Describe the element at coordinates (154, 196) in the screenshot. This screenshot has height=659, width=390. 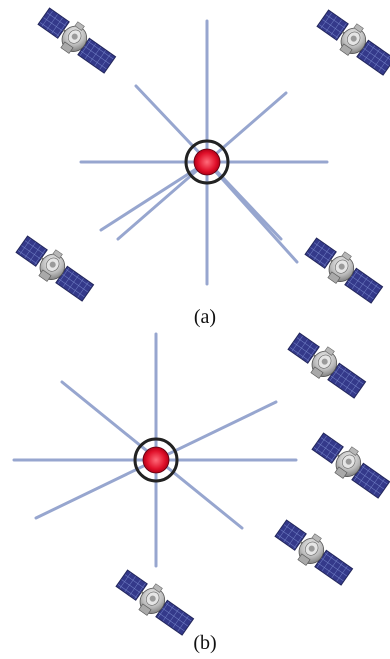
I see `ray` at that location.